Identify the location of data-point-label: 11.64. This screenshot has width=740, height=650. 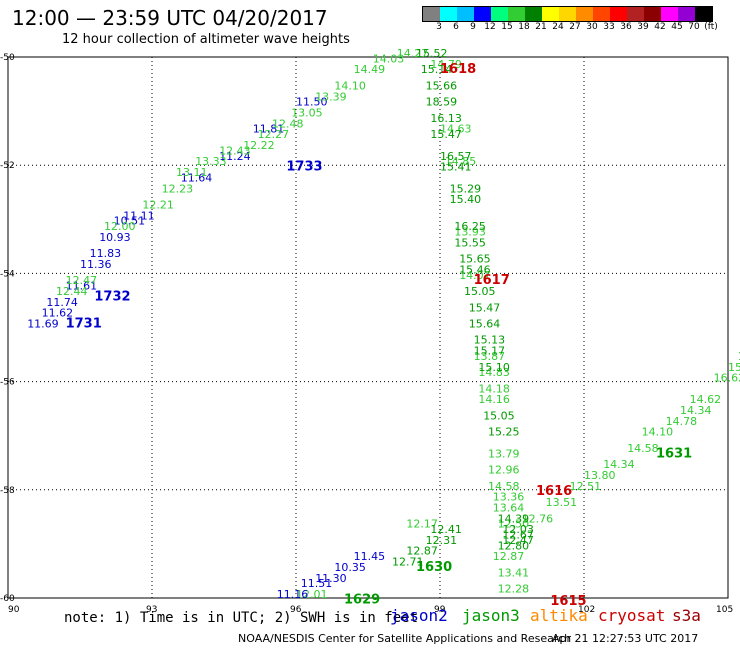
(197, 177).